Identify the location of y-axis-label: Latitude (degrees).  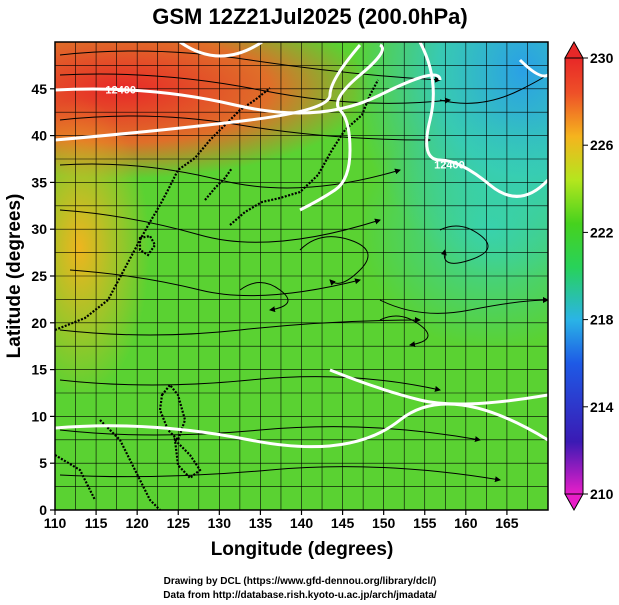
(14, 276).